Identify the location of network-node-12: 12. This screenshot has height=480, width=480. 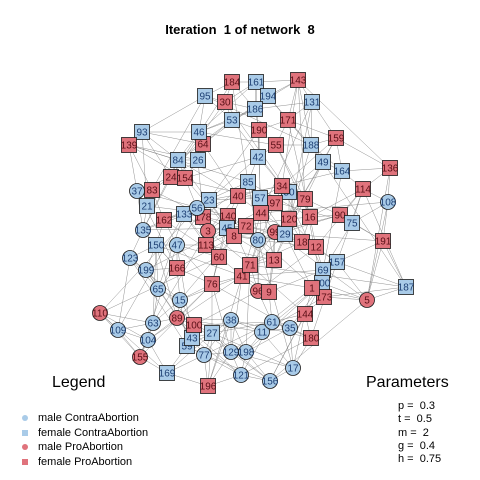
(316, 247).